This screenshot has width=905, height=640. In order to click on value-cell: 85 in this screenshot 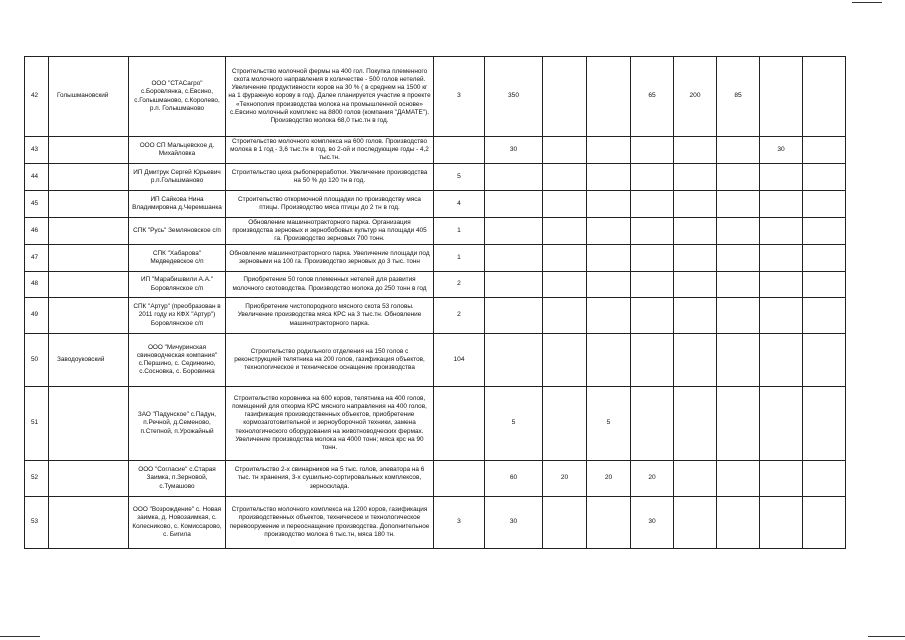, I will do `click(738, 96)`.